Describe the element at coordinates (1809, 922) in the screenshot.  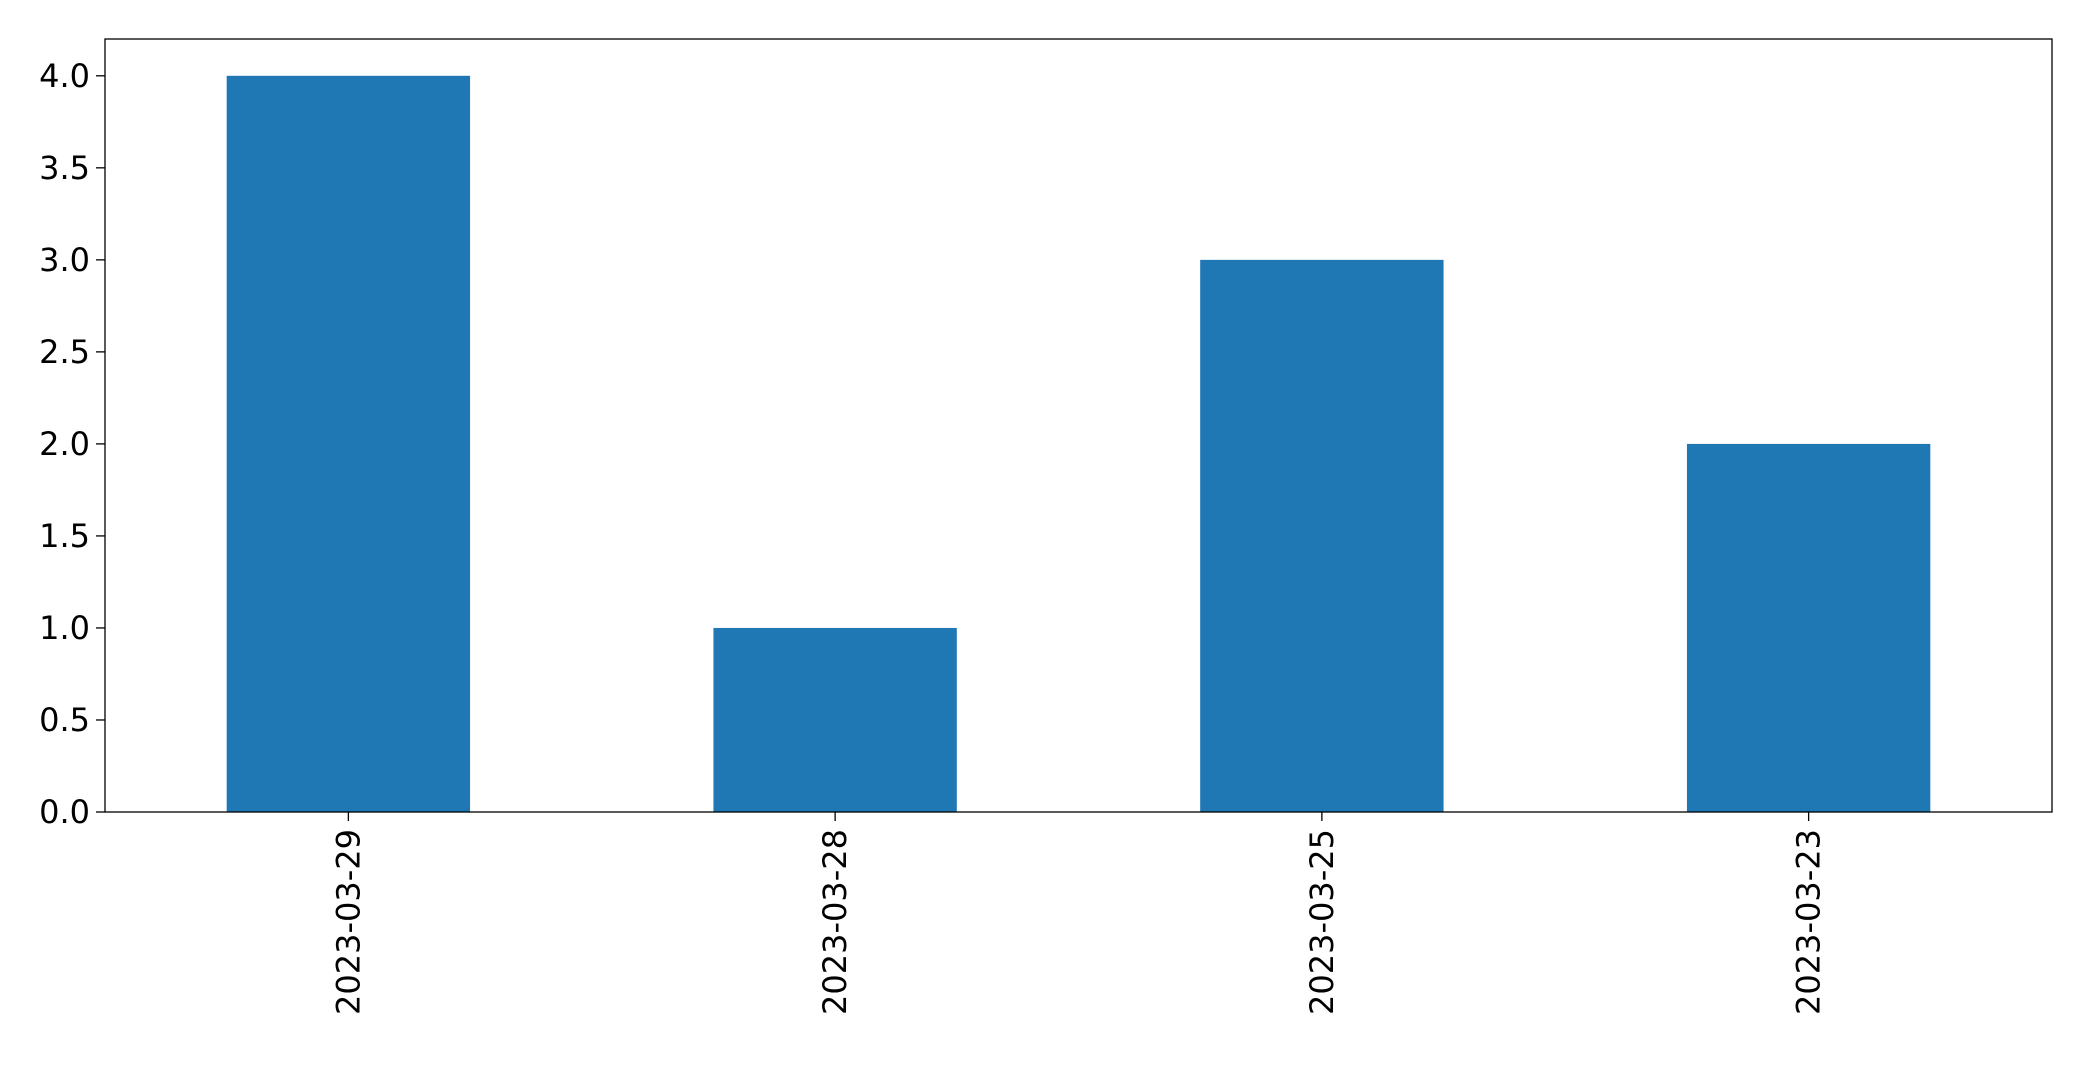
I see `x-tick-label: 2023-03-23` at that location.